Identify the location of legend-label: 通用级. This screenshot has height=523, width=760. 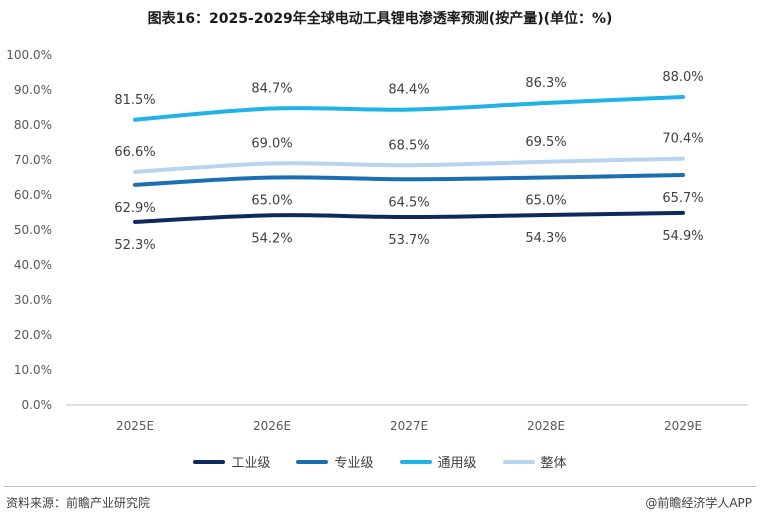
(457, 463).